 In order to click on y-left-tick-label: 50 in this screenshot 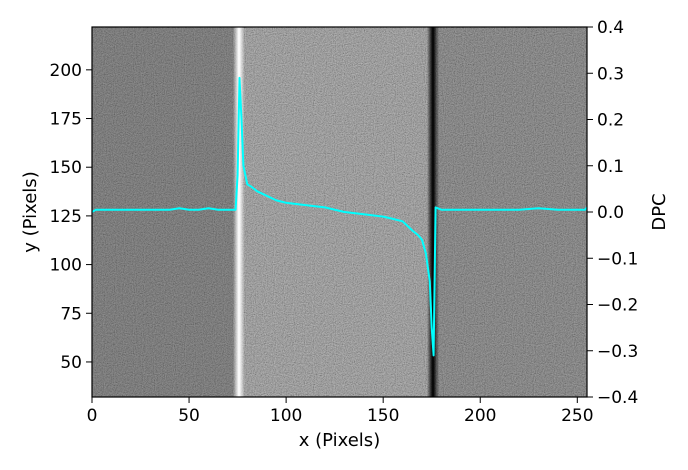, I will do `click(71, 363)`.